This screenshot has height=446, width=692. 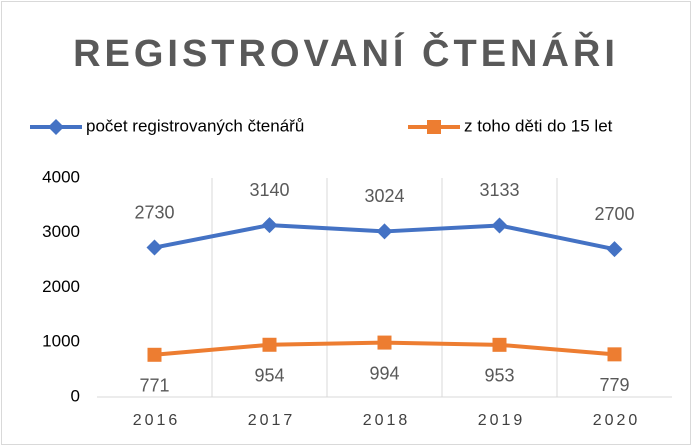 I want to click on data-label: 953, so click(x=499, y=376).